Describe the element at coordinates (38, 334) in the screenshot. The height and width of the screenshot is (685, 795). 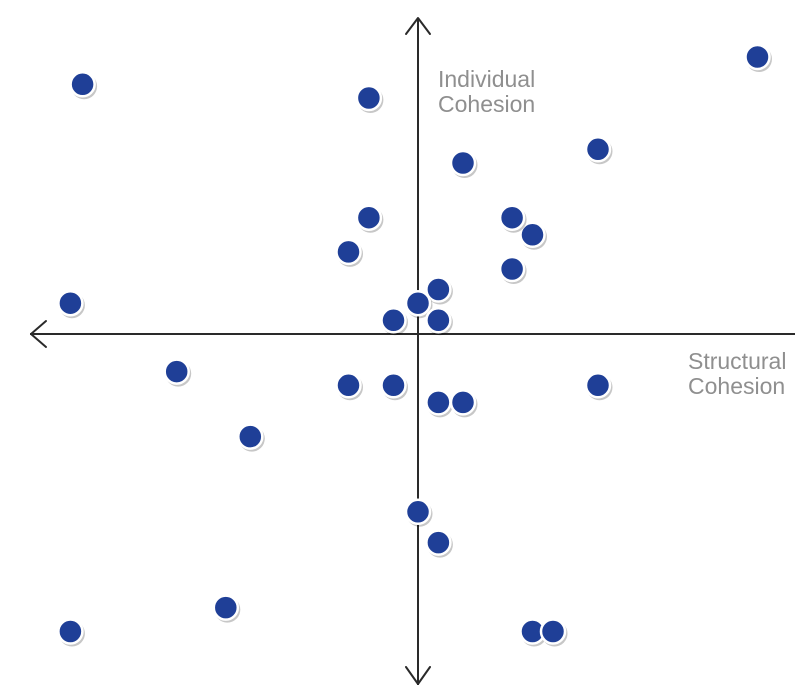
I see `x-axis-arrow-left` at that location.